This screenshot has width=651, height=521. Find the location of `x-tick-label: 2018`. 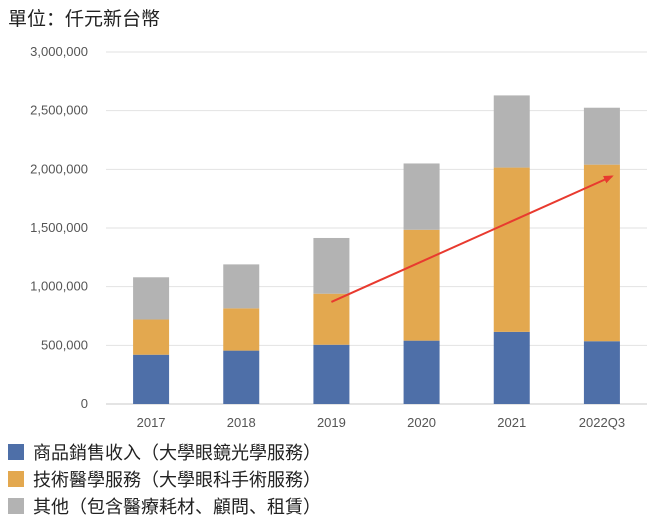

x-tick-label: 2018 is located at coordinates (241, 422).